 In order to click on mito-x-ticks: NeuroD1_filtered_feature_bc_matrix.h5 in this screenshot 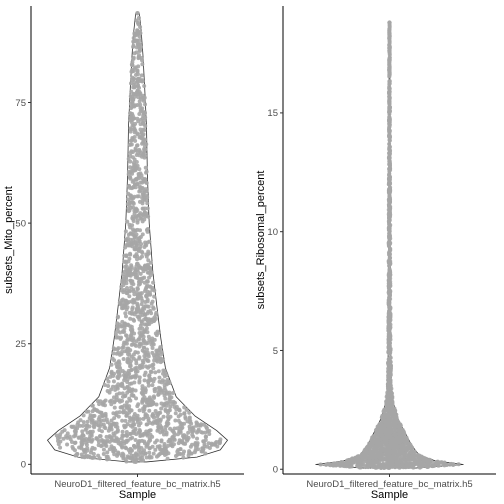, I will do `click(137, 482)`.